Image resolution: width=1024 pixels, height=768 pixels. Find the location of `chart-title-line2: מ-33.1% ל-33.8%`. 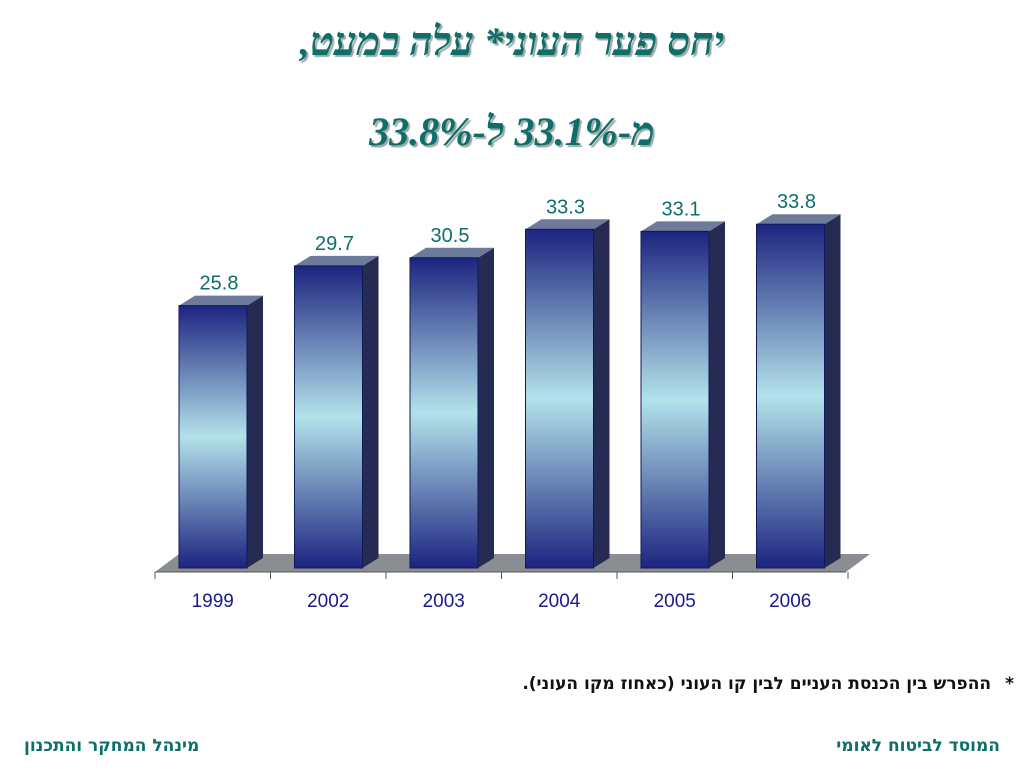

chart-title-line2: מ-33.1% ל-33.8% is located at coordinates (512, 131).